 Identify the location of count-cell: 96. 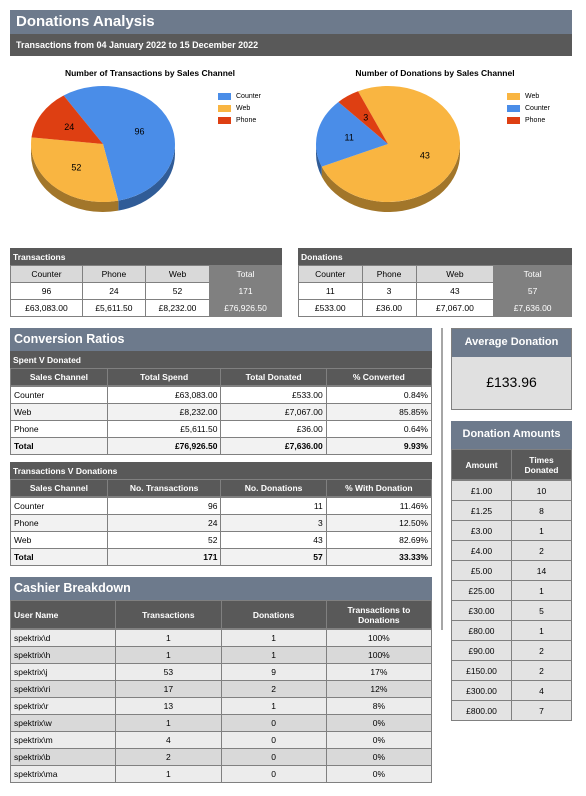
(46, 291).